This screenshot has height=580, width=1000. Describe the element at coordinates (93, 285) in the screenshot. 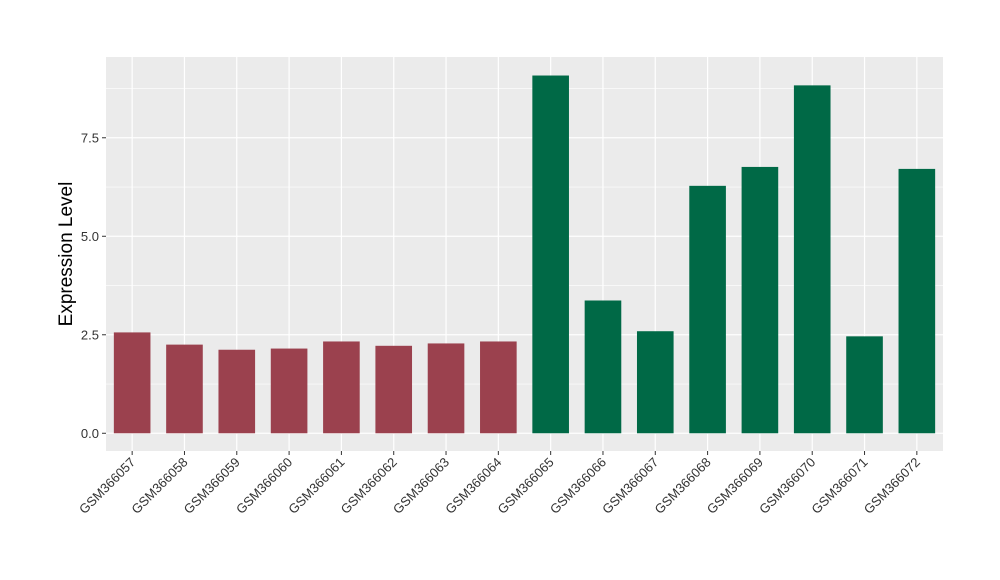

I see `y-axis: 0.0 2.5 5.0 7.5` at that location.